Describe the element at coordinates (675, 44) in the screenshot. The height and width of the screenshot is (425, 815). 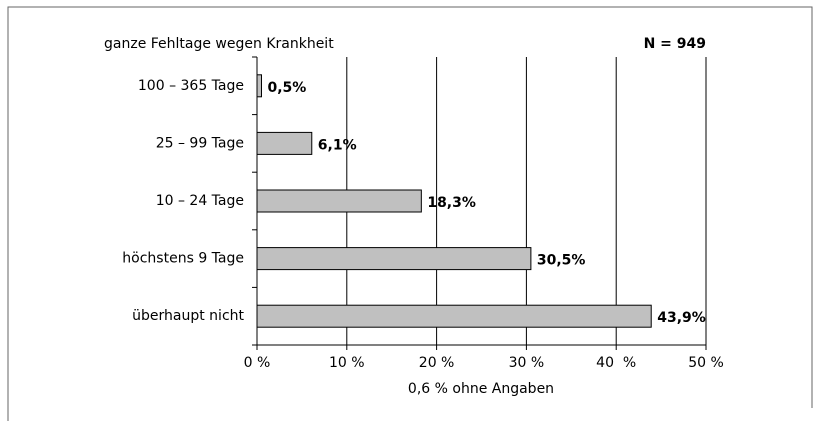
I see `sample-size: N = 949` at that location.